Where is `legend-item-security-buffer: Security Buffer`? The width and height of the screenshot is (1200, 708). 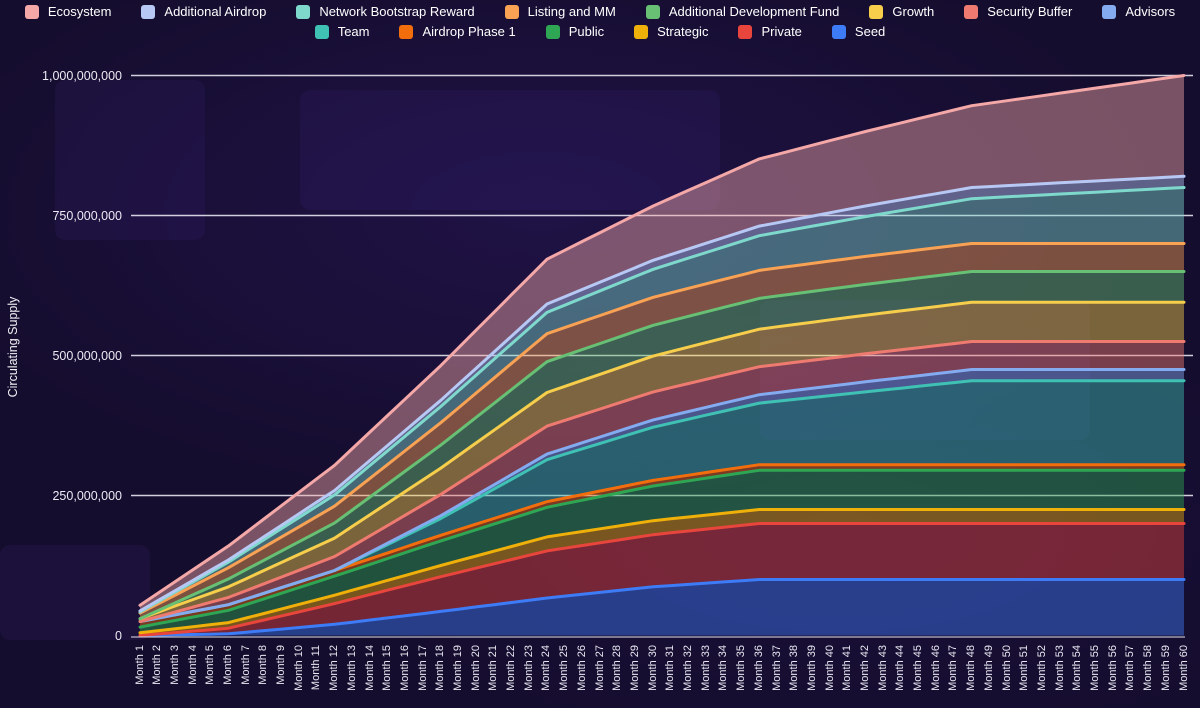 legend-item-security-buffer: Security Buffer is located at coordinates (1018, 12).